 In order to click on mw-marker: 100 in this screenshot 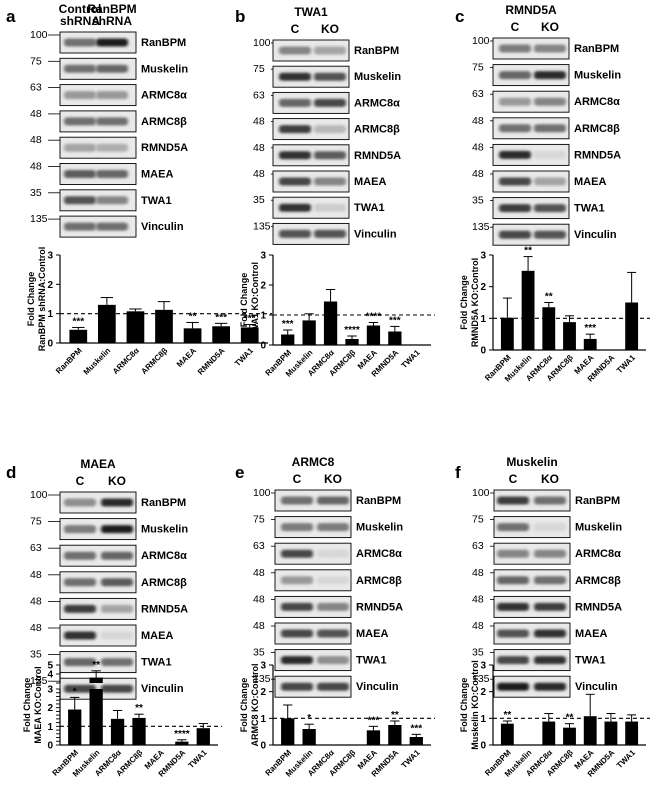, I will do `click(481, 41)`.